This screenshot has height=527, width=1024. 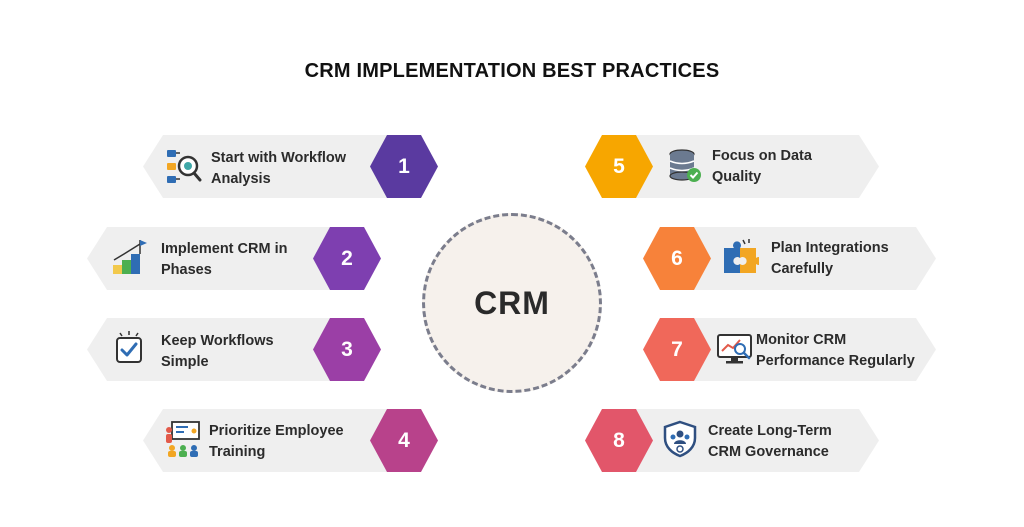 What do you see at coordinates (404, 440) in the screenshot?
I see `number-badge-4: 4` at bounding box center [404, 440].